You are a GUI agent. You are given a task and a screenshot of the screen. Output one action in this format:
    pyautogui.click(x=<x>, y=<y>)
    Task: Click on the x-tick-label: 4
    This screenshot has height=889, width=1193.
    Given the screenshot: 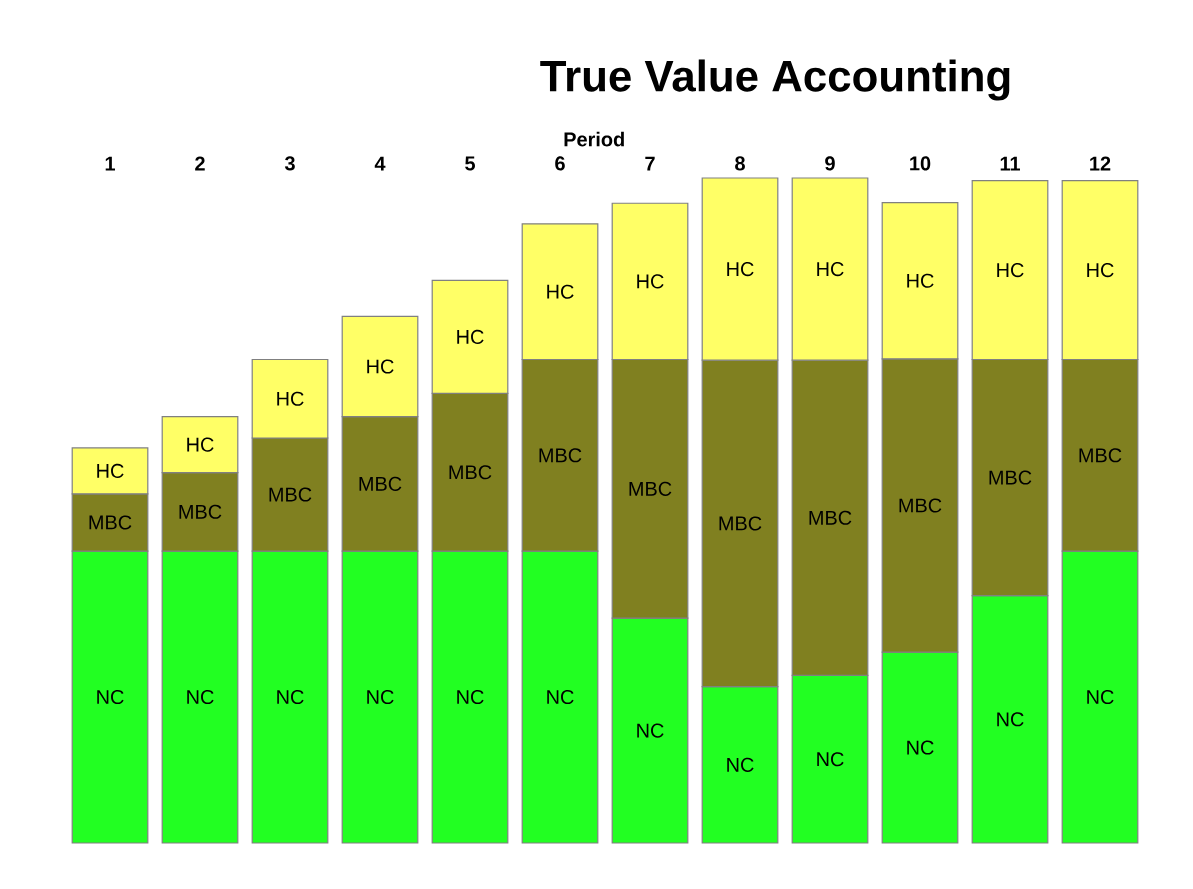 What is the action you would take?
    pyautogui.click(x=380, y=163)
    